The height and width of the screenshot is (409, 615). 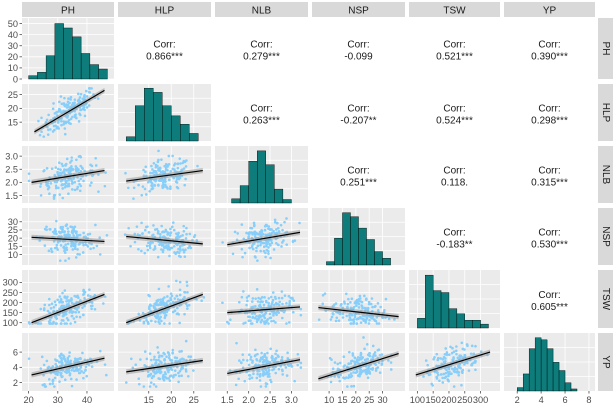 What do you see at coordinates (454, 11) in the screenshot?
I see `strip-top-label-tsw: TSW` at bounding box center [454, 11].